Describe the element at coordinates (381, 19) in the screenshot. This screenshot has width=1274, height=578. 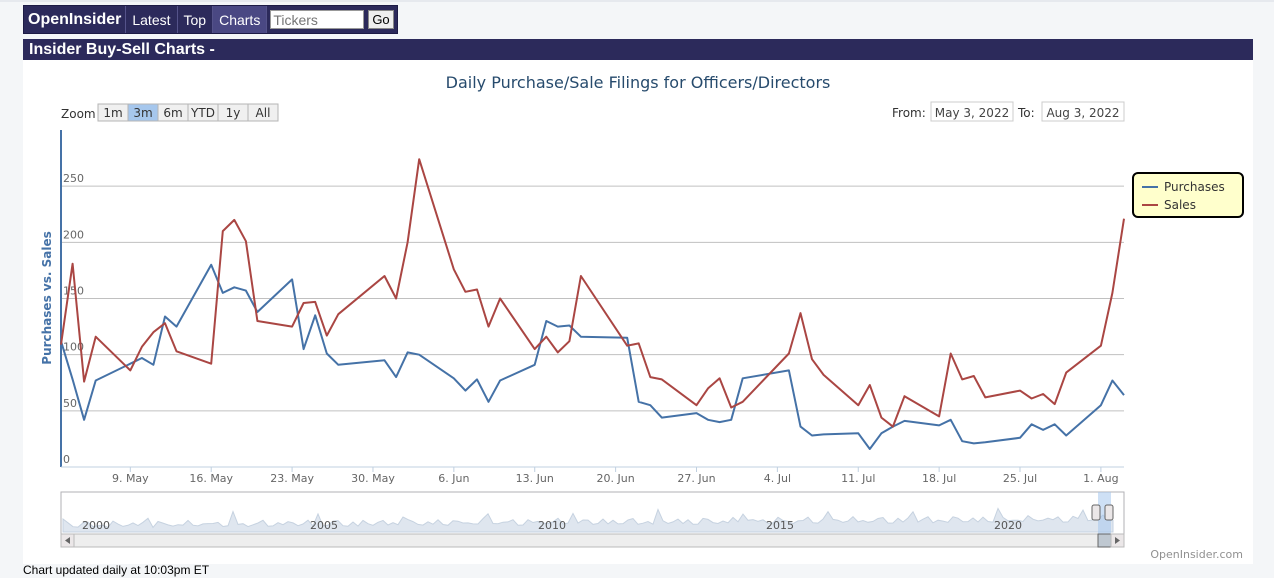
I see `go-button: Go` at that location.